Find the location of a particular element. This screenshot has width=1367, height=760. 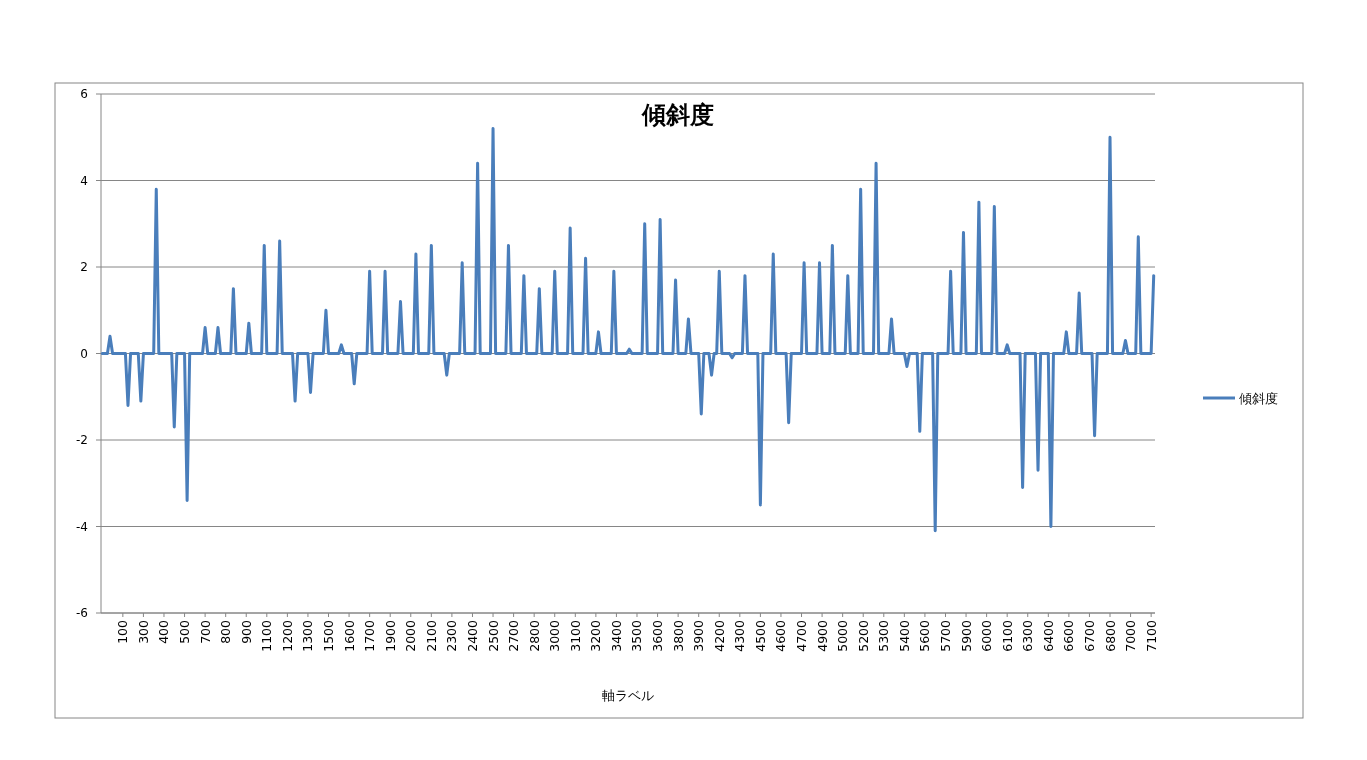

y-tick-label: 4 is located at coordinates (84, 180).